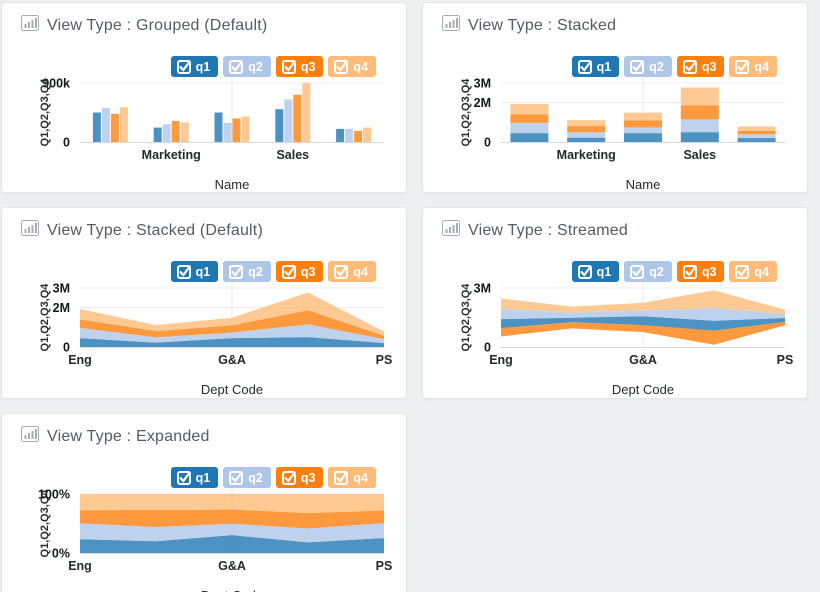  Describe the element at coordinates (56, 84) in the screenshot. I see `svg-text: 900k` at that location.